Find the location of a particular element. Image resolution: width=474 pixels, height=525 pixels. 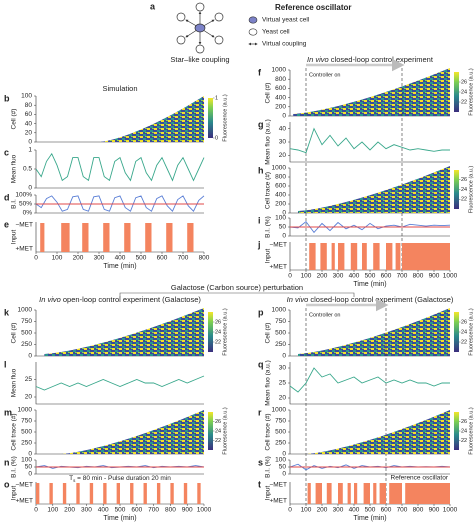

y-tick-label: 20 is located at coordinates (29, 397).